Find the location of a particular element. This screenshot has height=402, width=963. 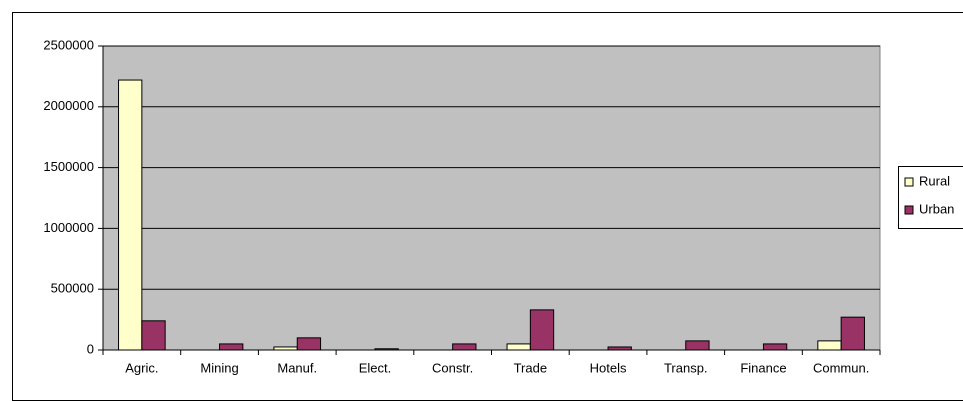

legend-label: Urban is located at coordinates (936, 208).